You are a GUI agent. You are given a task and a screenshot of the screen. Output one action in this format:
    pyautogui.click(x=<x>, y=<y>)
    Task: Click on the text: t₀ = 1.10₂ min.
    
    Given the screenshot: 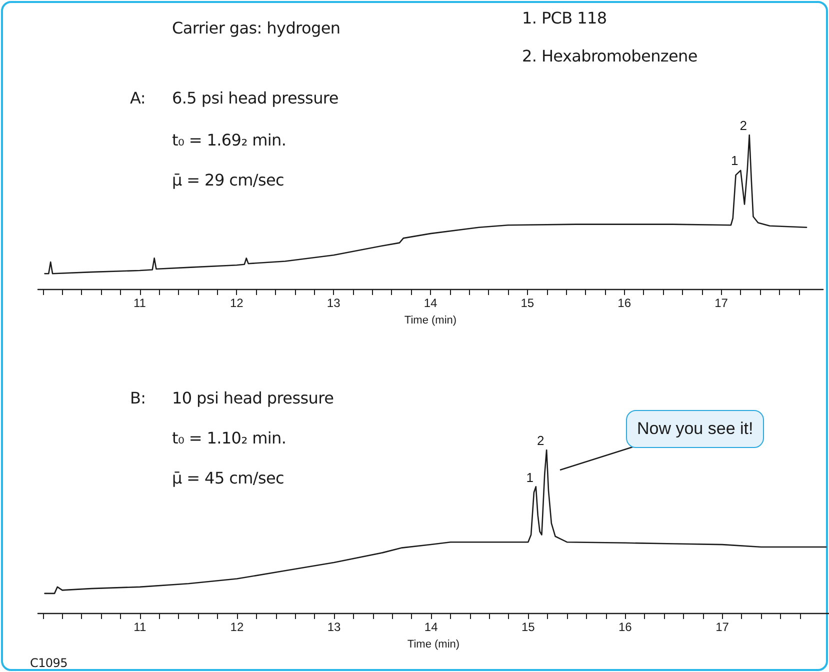 What is the action you would take?
    pyautogui.click(x=229, y=438)
    